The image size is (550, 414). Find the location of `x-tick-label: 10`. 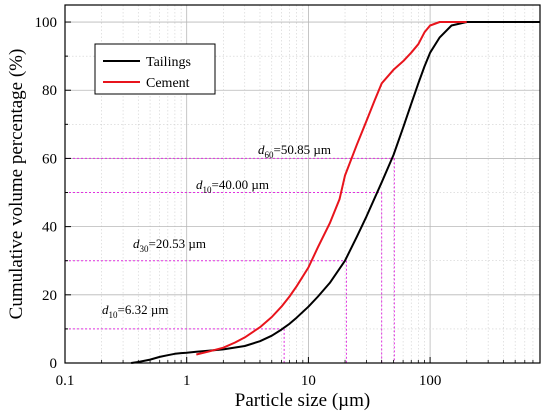

x-tick-label: 10 is located at coordinates (308, 381).